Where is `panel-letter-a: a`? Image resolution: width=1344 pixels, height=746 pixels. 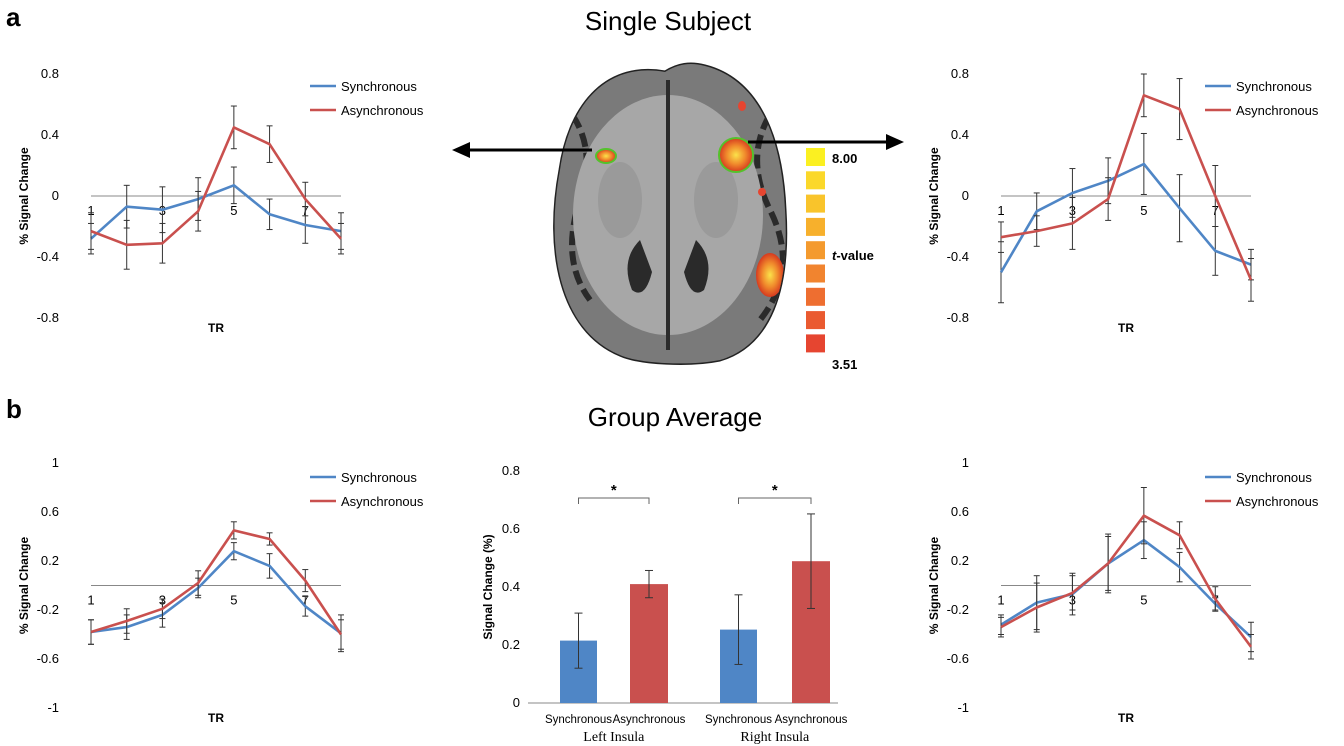 panel-letter-a: a is located at coordinates (13, 17).